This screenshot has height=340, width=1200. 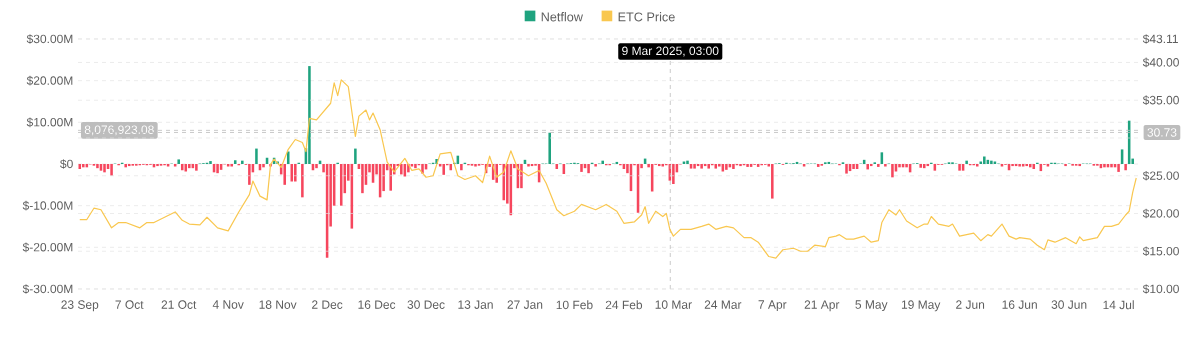 I want to click on x-tick-label: 2 Dec, so click(x=327, y=304).